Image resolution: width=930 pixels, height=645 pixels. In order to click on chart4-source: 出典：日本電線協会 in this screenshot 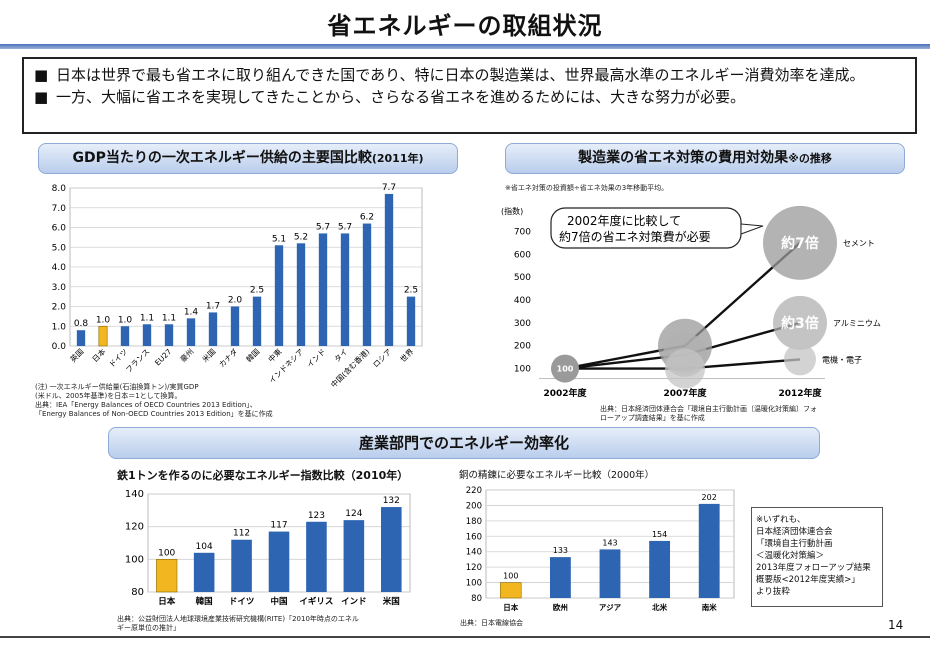, I will do `click(491, 623)`.